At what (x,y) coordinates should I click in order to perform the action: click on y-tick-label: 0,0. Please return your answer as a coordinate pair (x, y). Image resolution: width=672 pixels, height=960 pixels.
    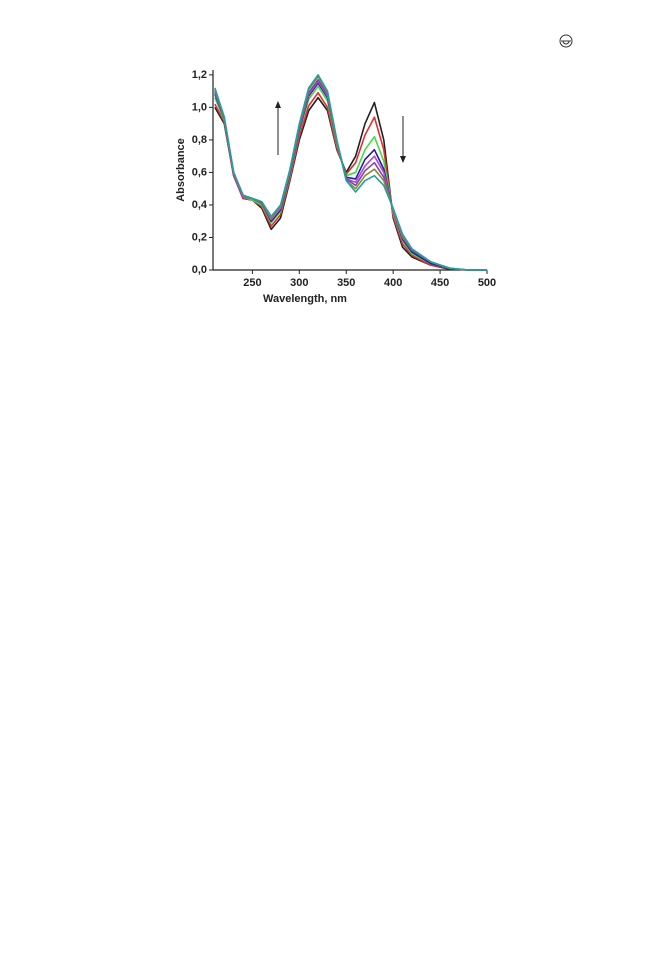
    Looking at the image, I should click on (199, 270).